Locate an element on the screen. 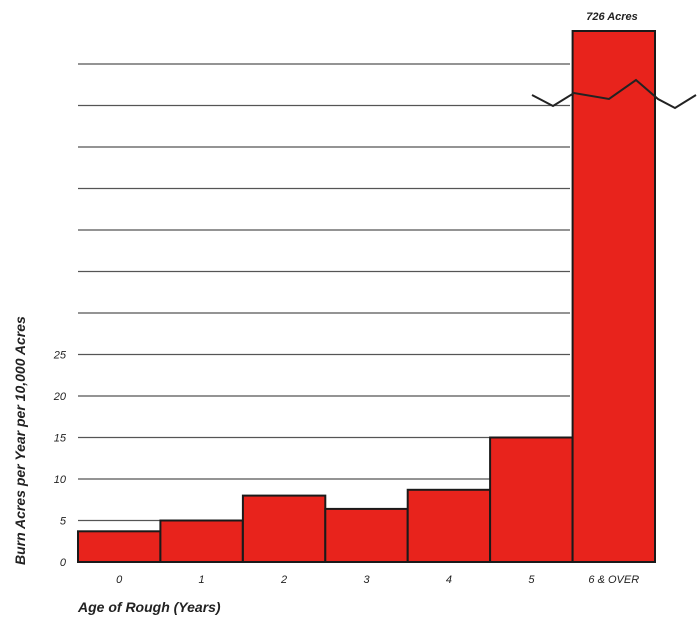 The width and height of the screenshot is (700, 618). axis-break-mark is located at coordinates (614, 94).